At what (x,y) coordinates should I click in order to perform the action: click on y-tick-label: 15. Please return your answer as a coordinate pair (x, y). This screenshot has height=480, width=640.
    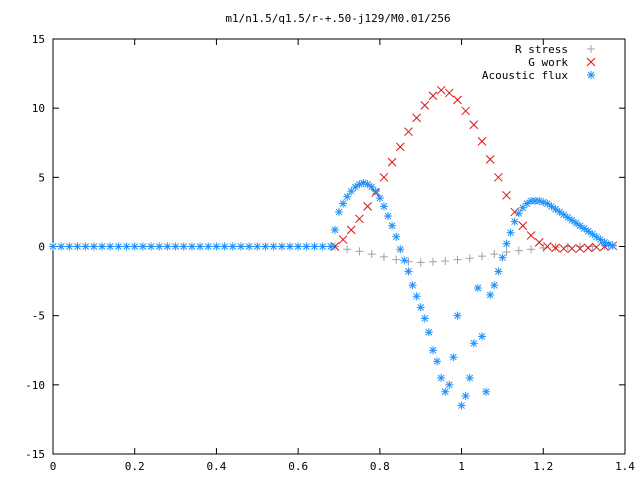
    Looking at the image, I should click on (38, 39).